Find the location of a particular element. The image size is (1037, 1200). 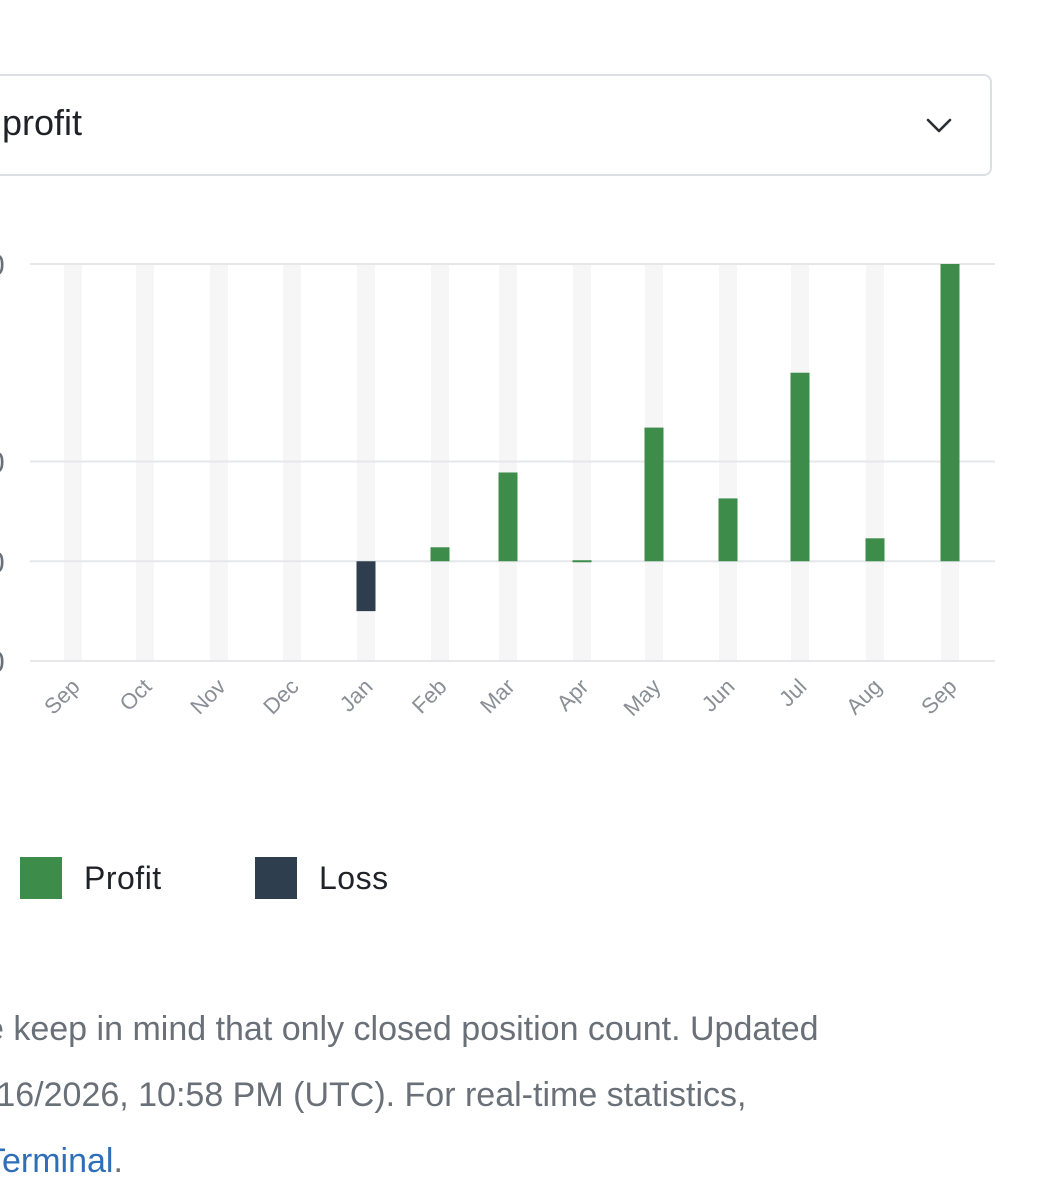

legend-item-profit: Profit is located at coordinates (91, 878).